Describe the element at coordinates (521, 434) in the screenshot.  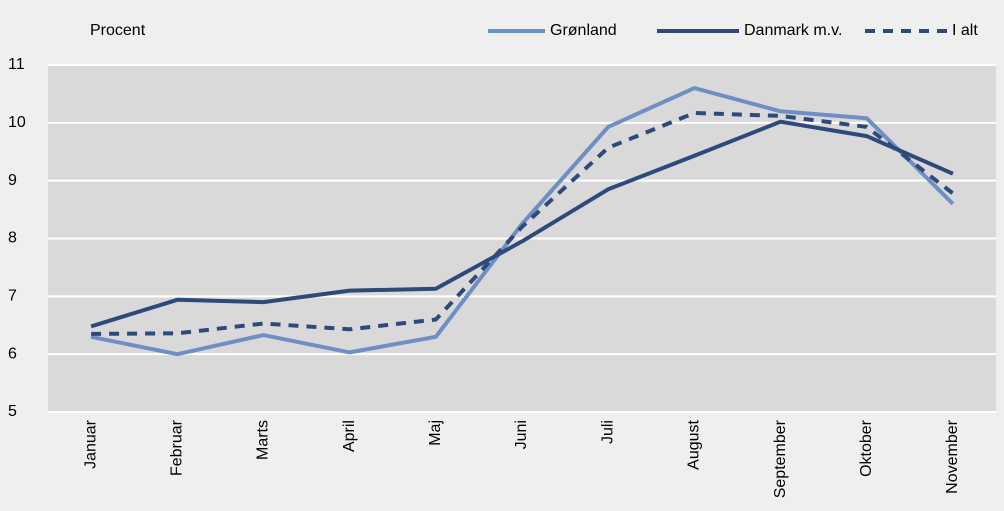
I see `x-tick-label: Juni` at that location.